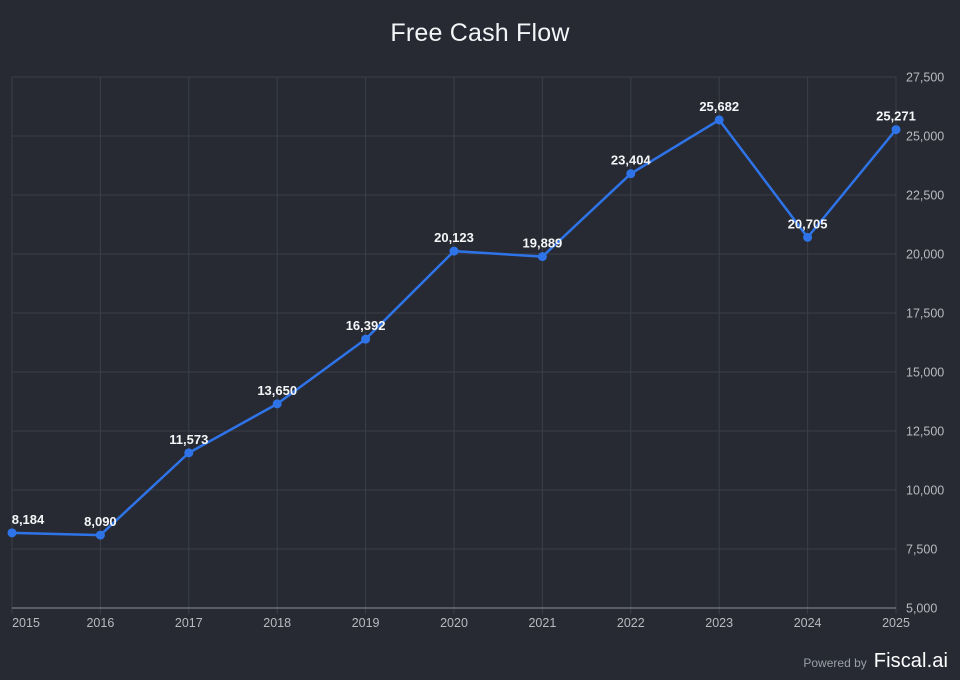 The image size is (960, 680). I want to click on y-tick-label: 10,000, so click(925, 491).